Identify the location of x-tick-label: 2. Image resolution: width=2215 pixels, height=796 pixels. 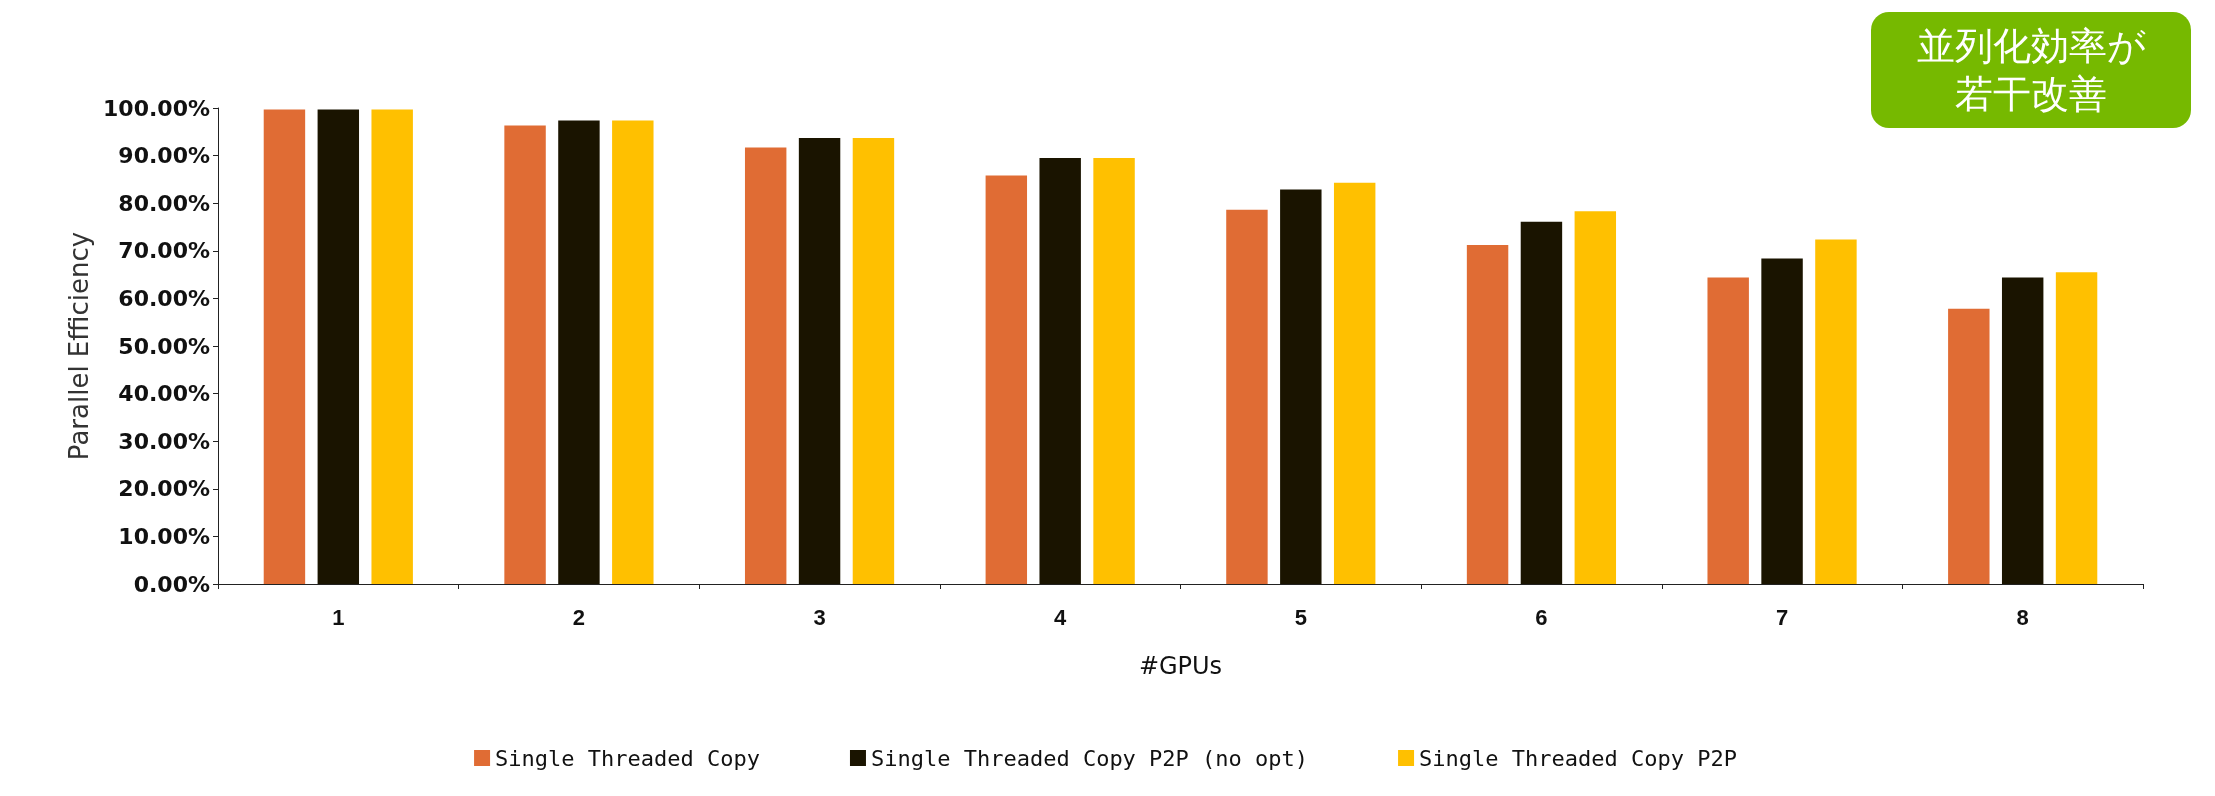
(579, 617).